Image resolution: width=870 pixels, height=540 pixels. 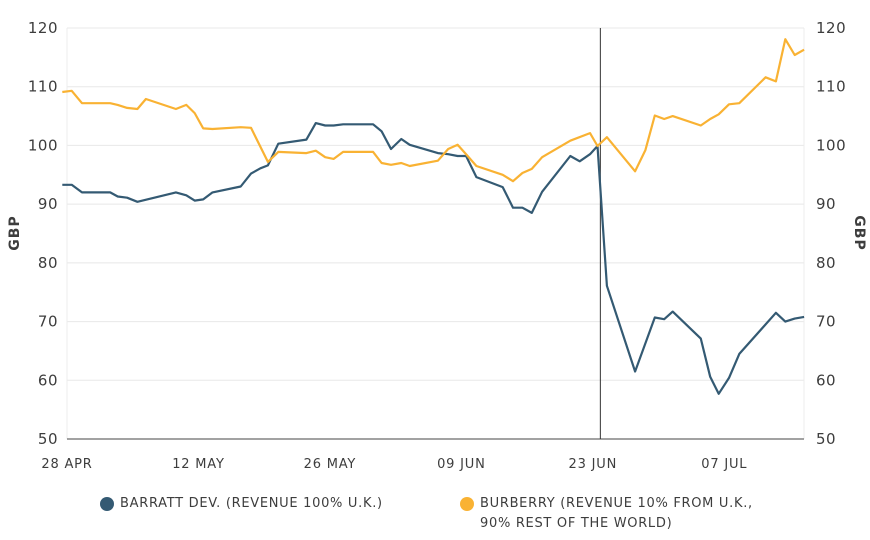 I want to click on x-tick-label: 07 JUL, so click(x=724, y=464).